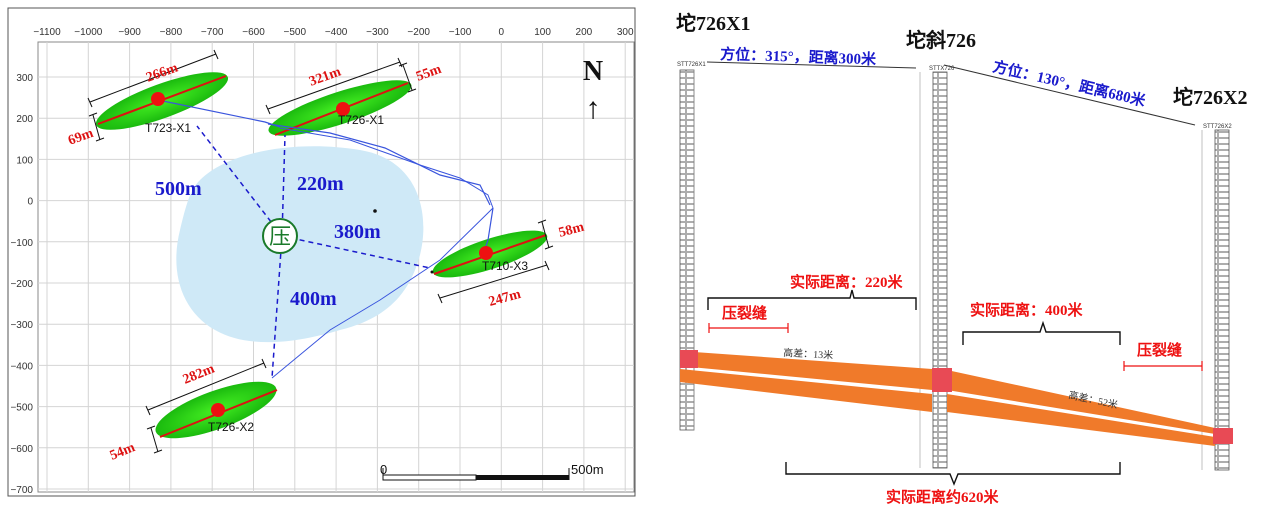  What do you see at coordinates (320, 184) in the screenshot?
I see `distance-label-220: 220m` at bounding box center [320, 184].